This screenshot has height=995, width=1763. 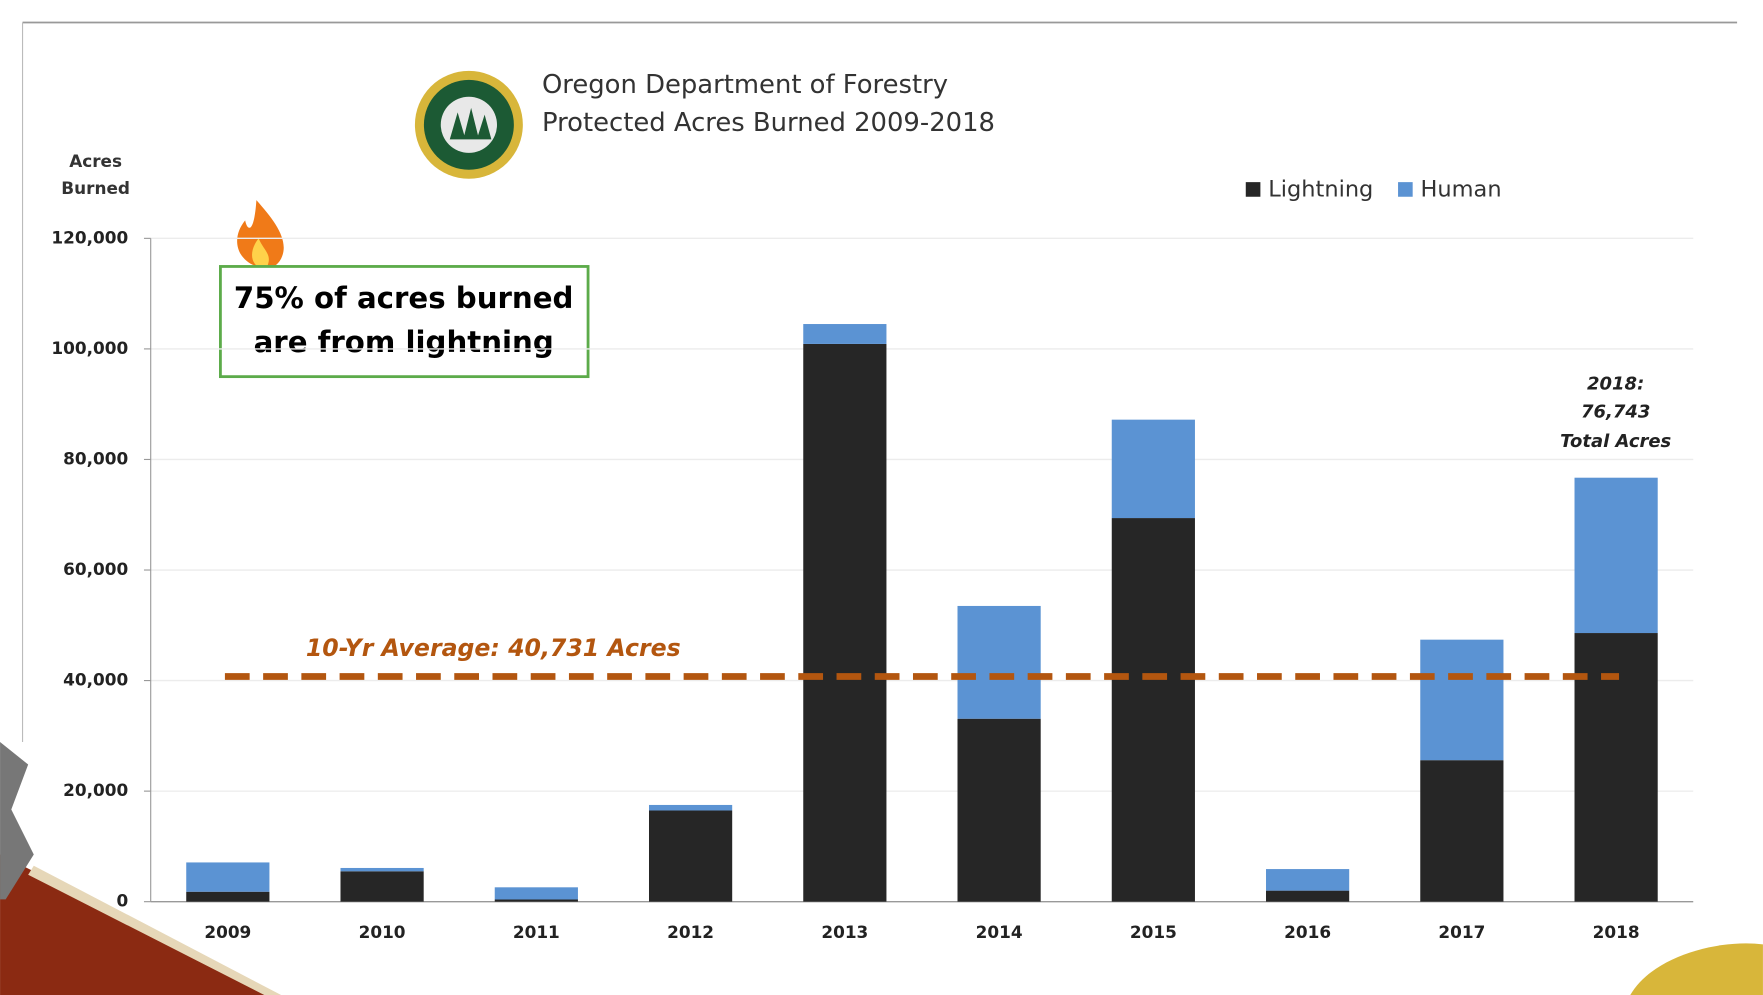 I want to click on y-axis-label: Acres, so click(x=95, y=161).